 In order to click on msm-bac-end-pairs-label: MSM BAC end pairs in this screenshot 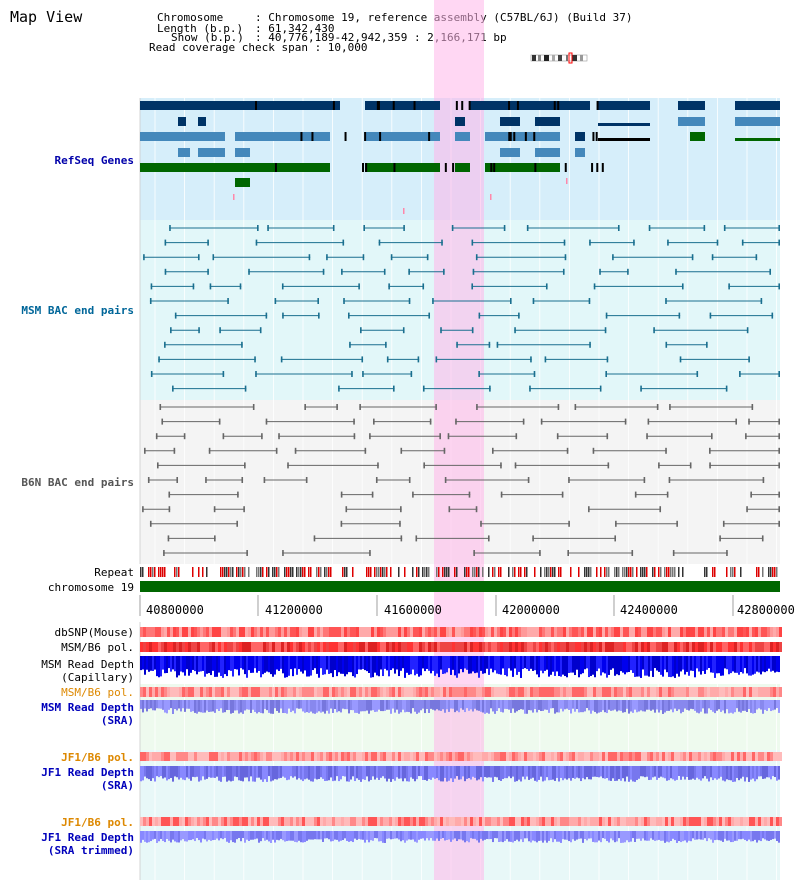, I will do `click(77, 310)`.